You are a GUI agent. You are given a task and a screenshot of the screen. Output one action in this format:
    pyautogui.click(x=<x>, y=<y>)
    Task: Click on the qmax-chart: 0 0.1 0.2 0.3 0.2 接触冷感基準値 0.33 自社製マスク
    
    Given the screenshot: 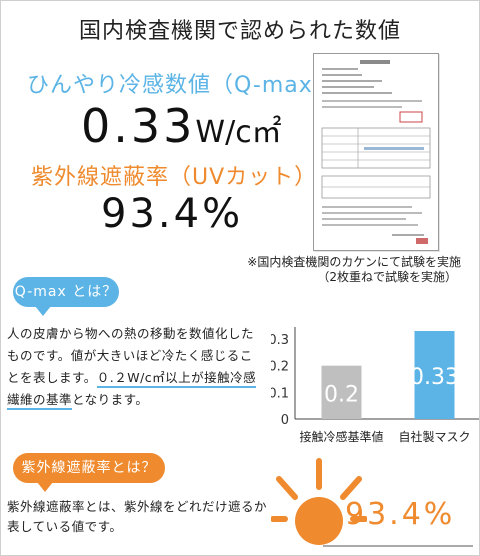 What is the action you would take?
    pyautogui.click(x=373, y=387)
    